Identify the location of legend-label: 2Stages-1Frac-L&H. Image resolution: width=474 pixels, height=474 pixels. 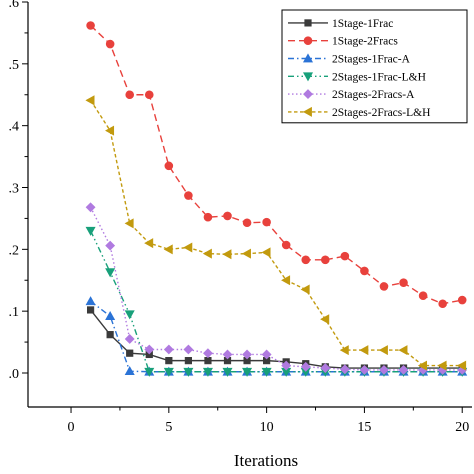
(379, 77).